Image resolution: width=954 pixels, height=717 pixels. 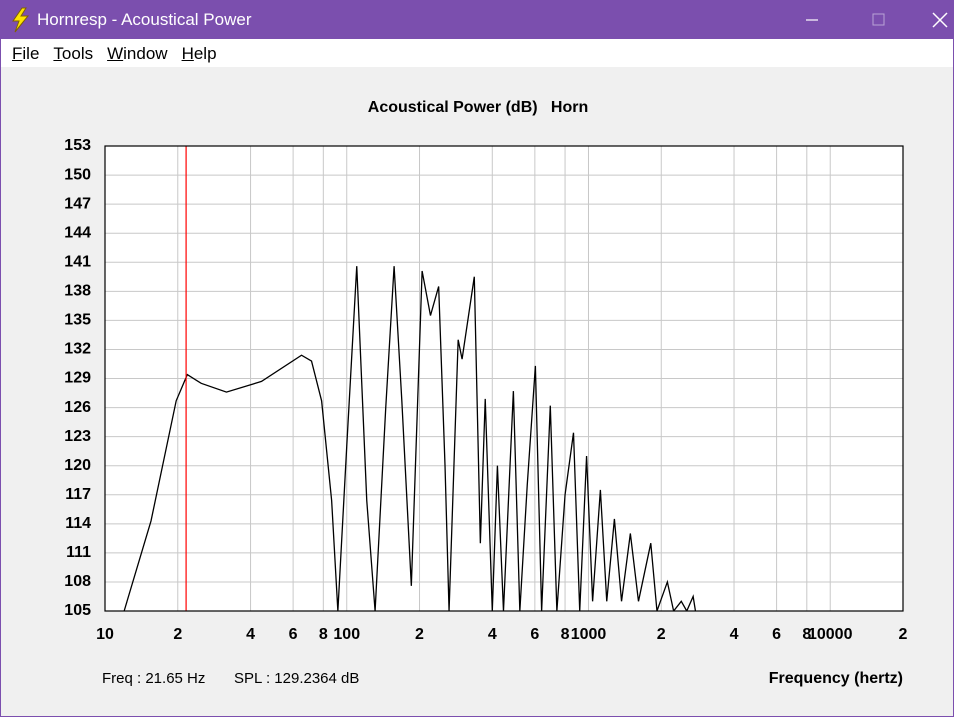 What do you see at coordinates (78, 523) in the screenshot?
I see `y-tick-label: 114` at bounding box center [78, 523].